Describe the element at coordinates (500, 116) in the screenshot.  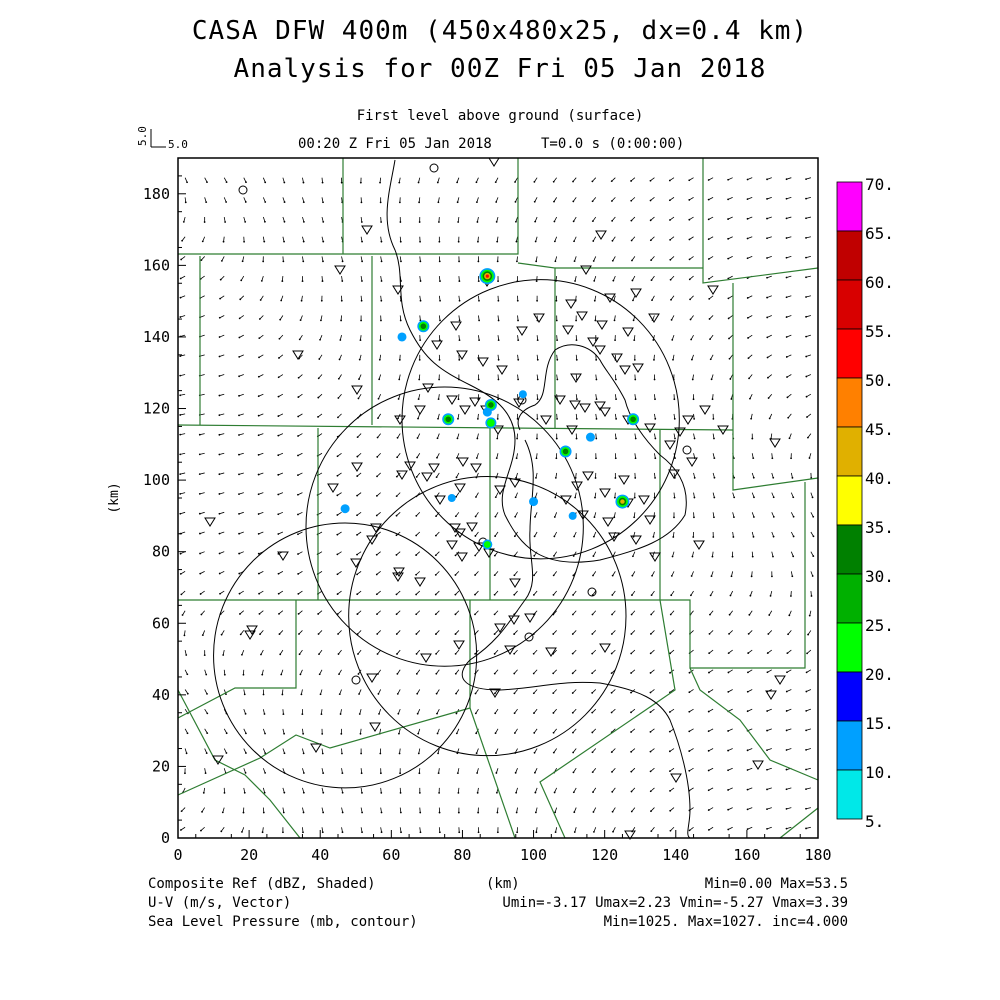
I see `level-label: First level above ground (surface)` at that location.